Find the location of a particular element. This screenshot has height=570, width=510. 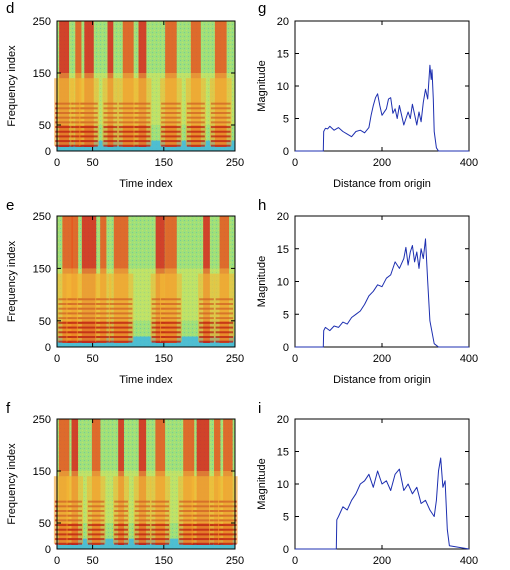

y-tick-label: 50 is located at coordinates (45, 126).